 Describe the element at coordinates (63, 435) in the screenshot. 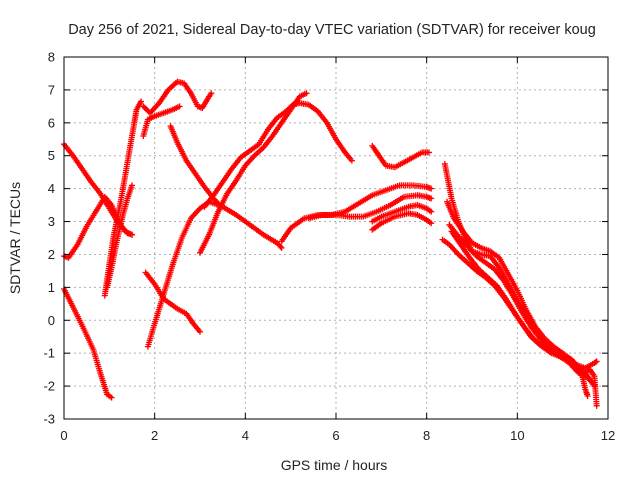

I see `x-tick-label: 0` at that location.